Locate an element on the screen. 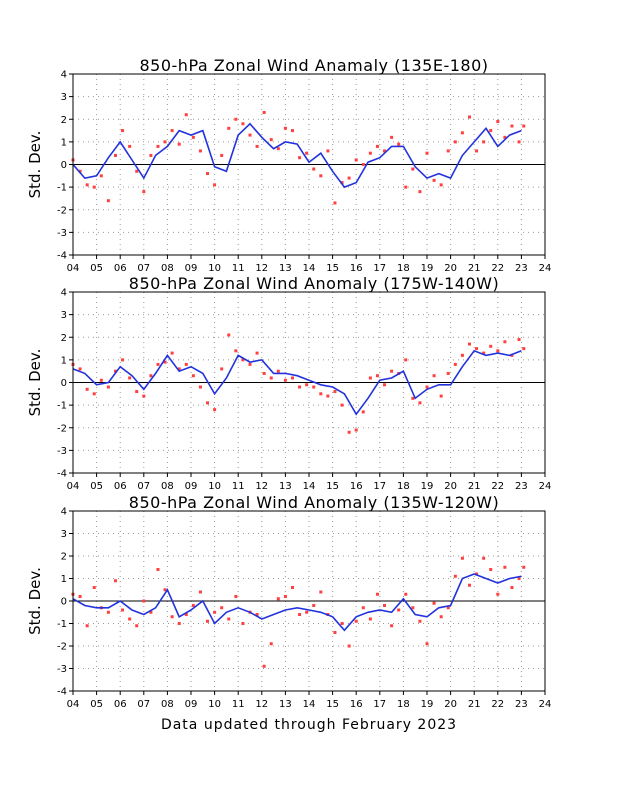  y-tick-label: -1 is located at coordinates (62, 188).